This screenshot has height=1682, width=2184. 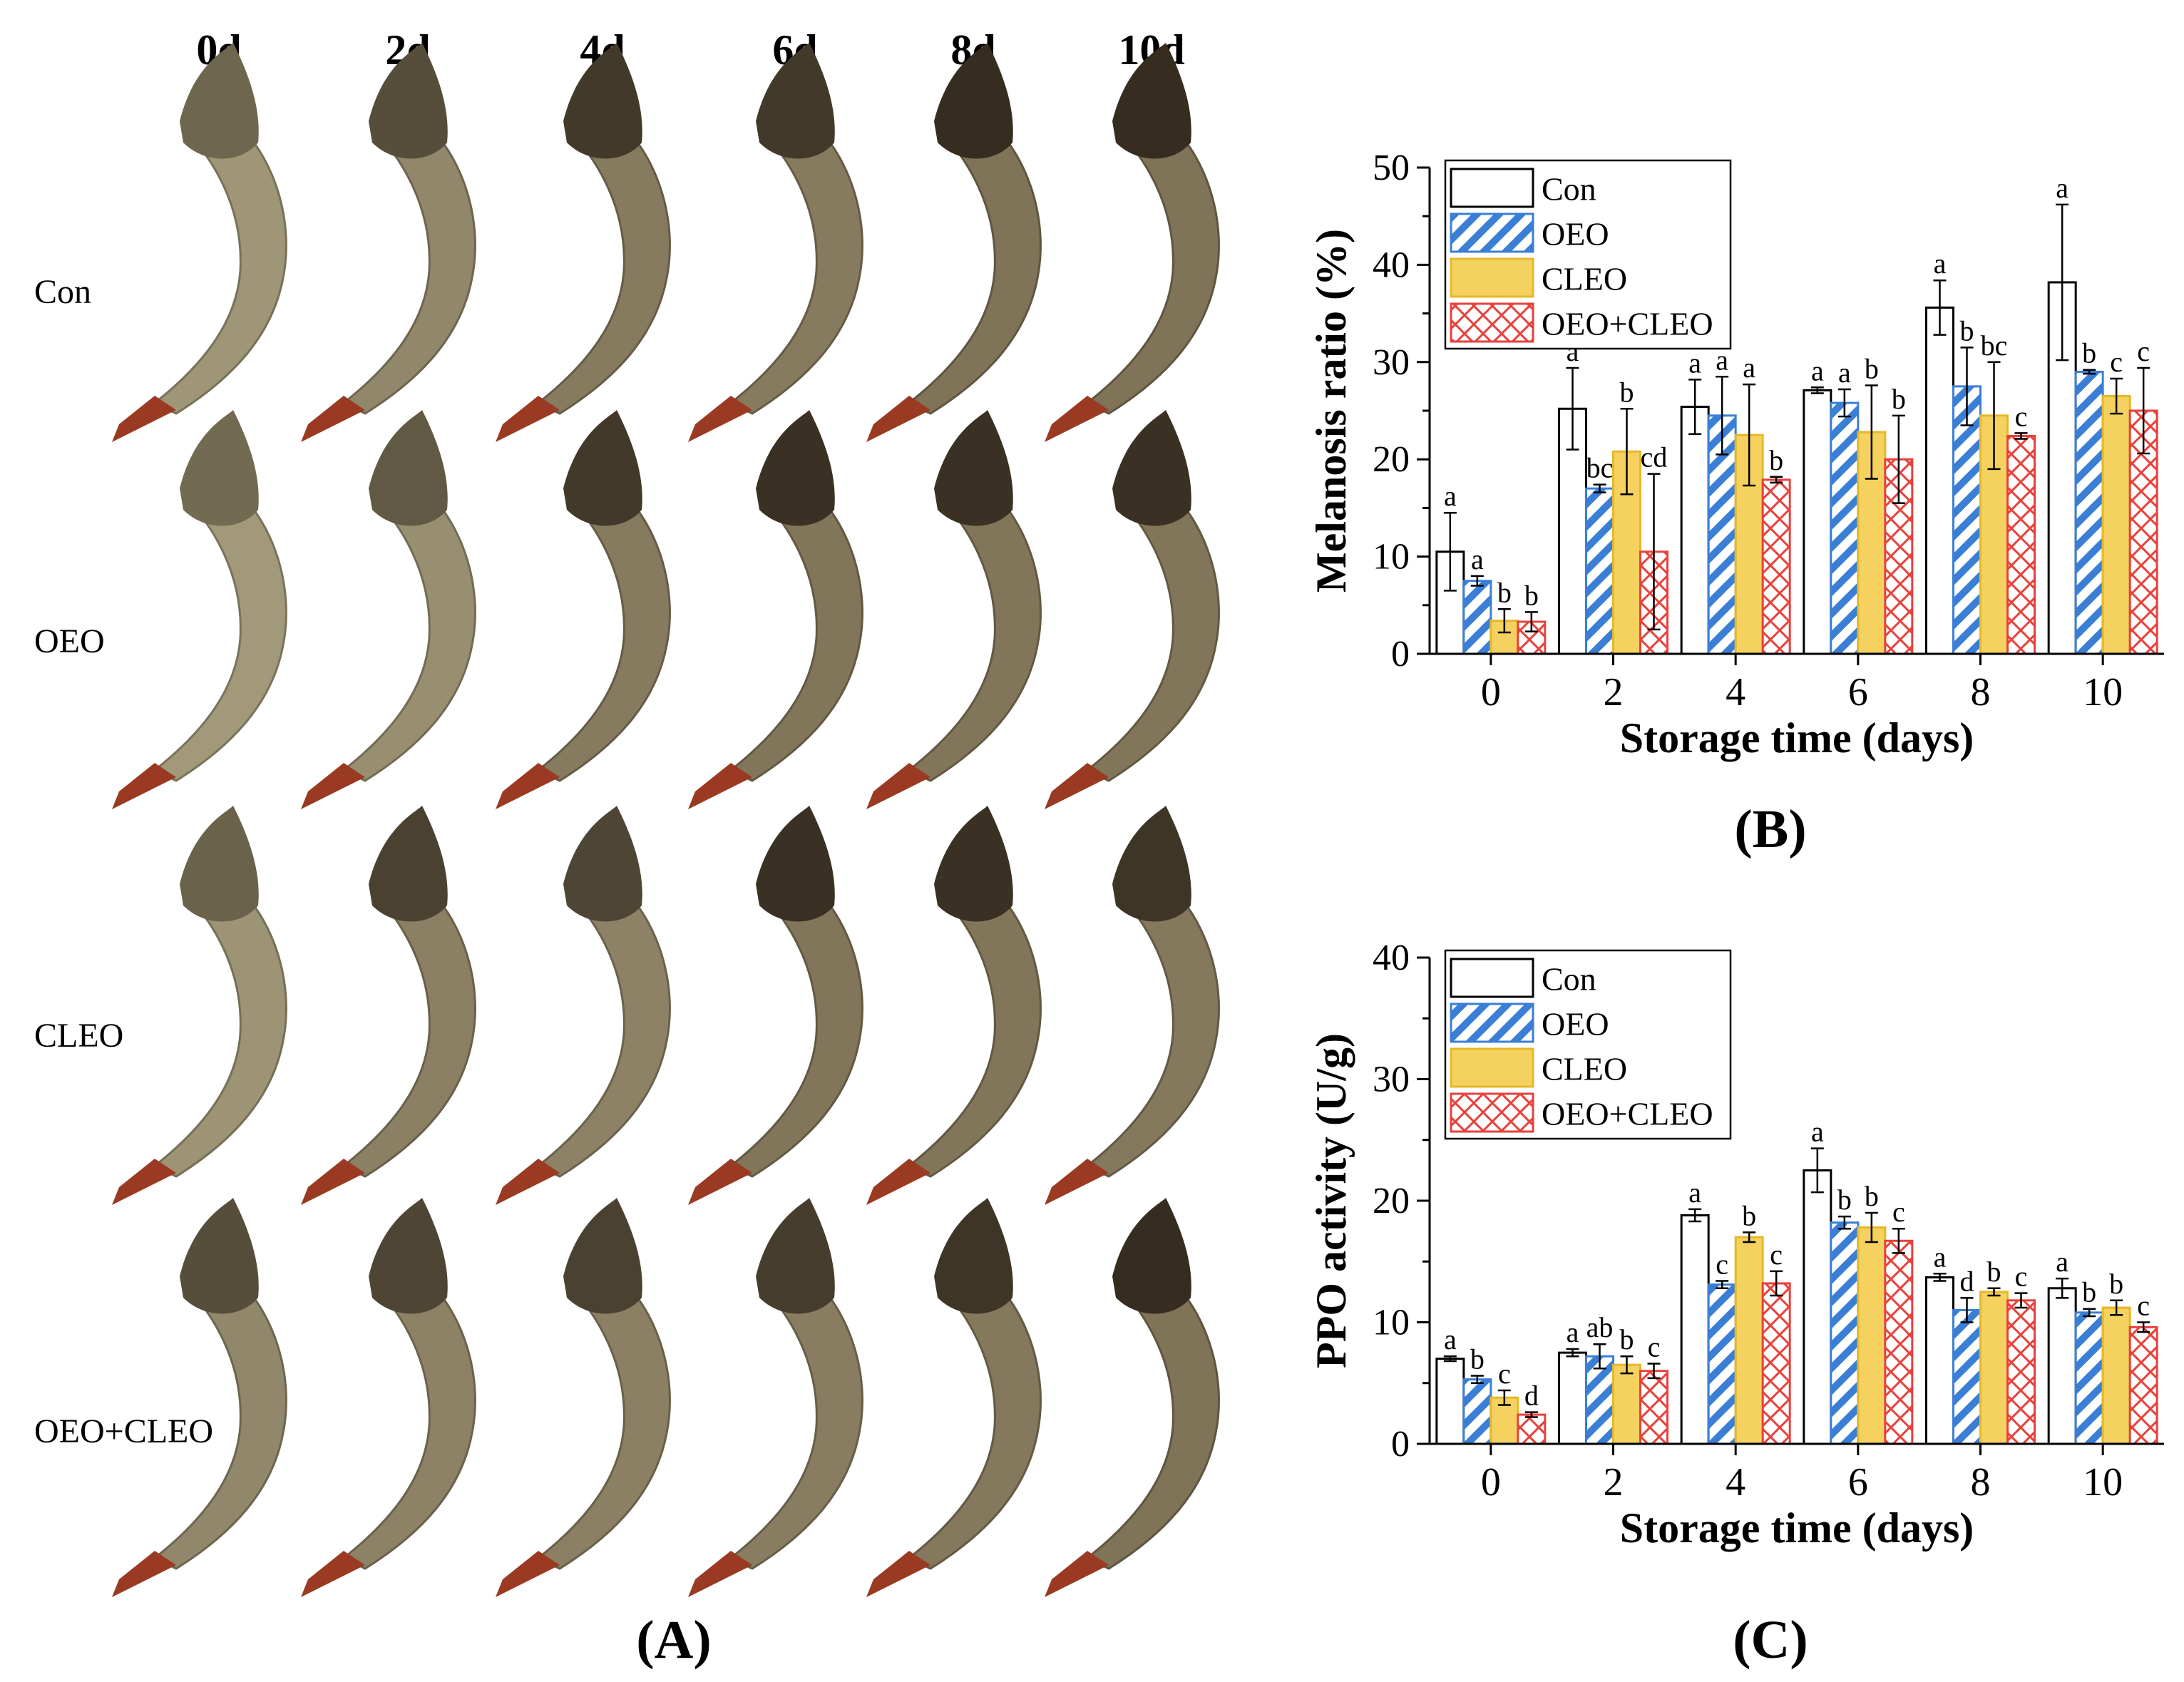 What do you see at coordinates (1331, 411) in the screenshot?
I see `y-axis-title: Melanosis ratio (%)` at bounding box center [1331, 411].